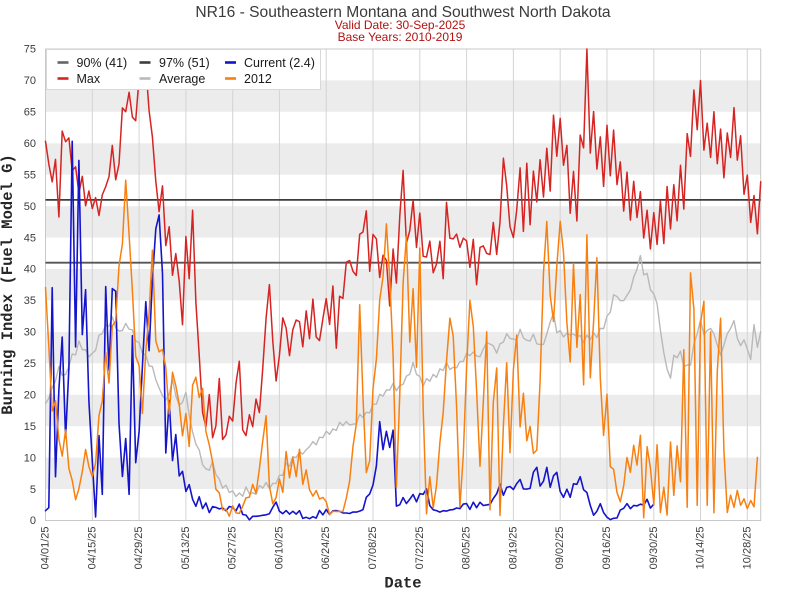  Describe the element at coordinates (373, 548) in the screenshot. I see `svg-text: 07/08/25` at that location.